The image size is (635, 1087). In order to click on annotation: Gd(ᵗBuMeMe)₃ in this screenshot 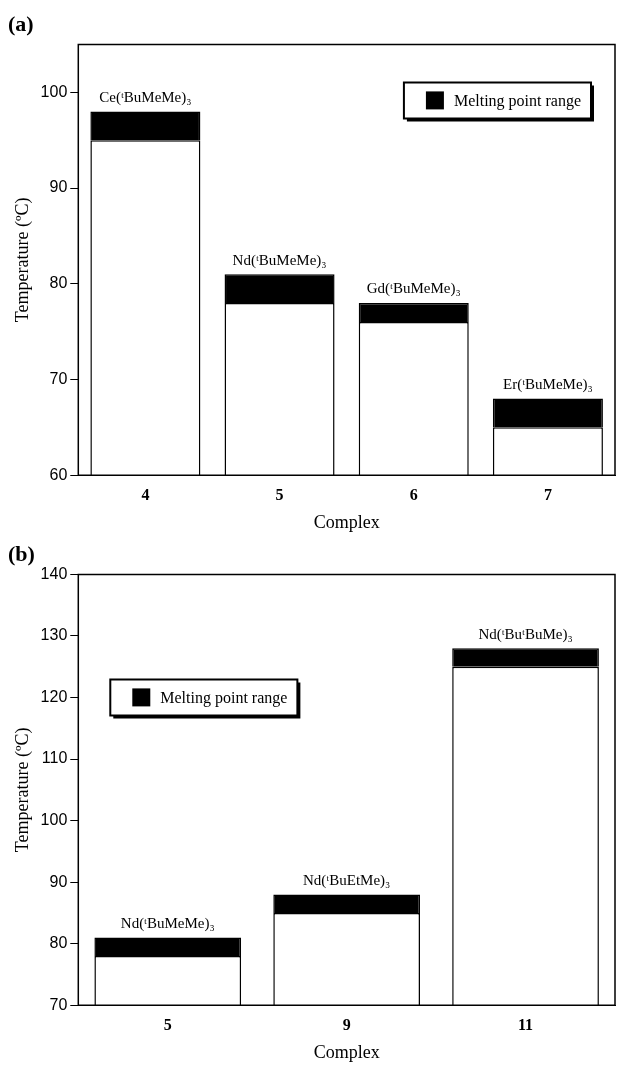, I will do `click(413, 289)`.